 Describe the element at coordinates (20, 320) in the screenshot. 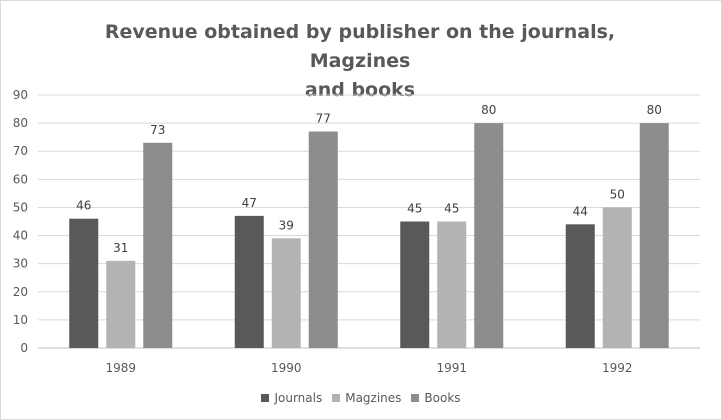

I see `y-tick-label: 10` at that location.